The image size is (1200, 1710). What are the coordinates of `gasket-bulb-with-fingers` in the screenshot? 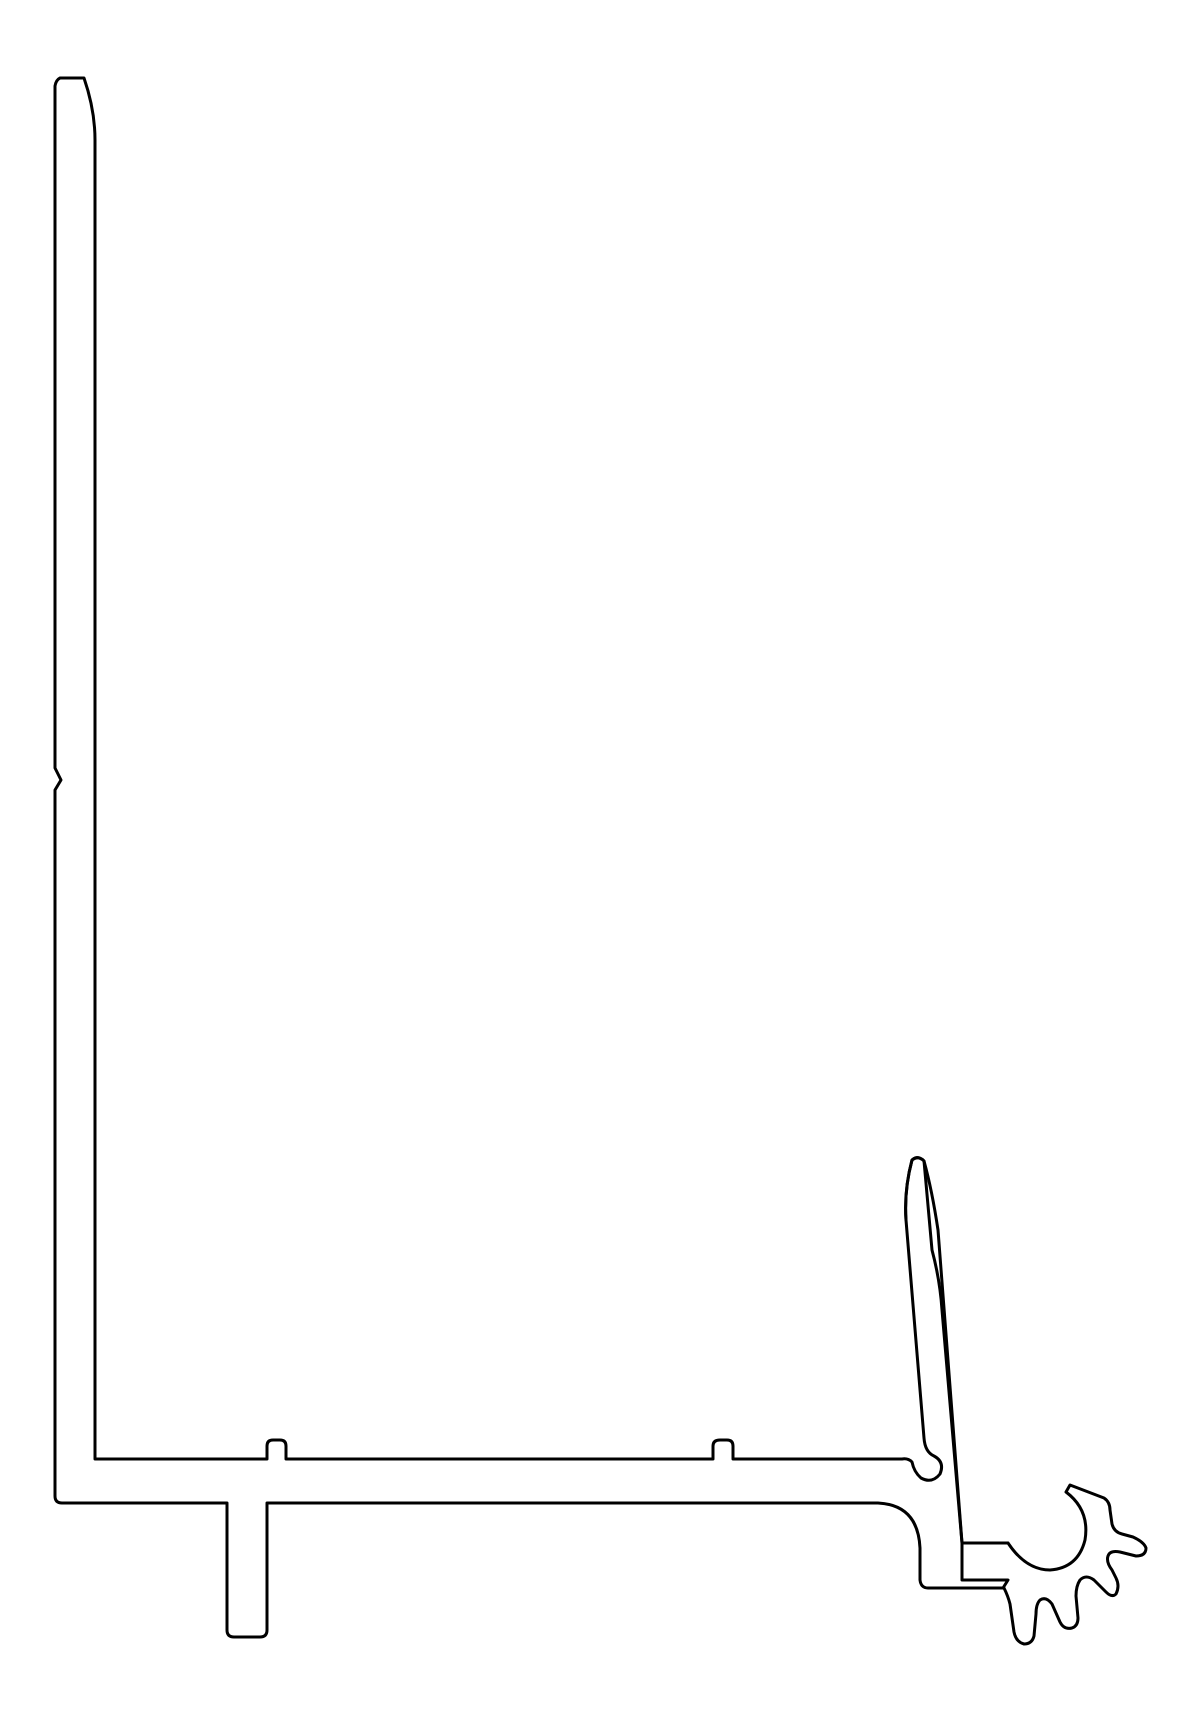 It's located at (1054, 1564).